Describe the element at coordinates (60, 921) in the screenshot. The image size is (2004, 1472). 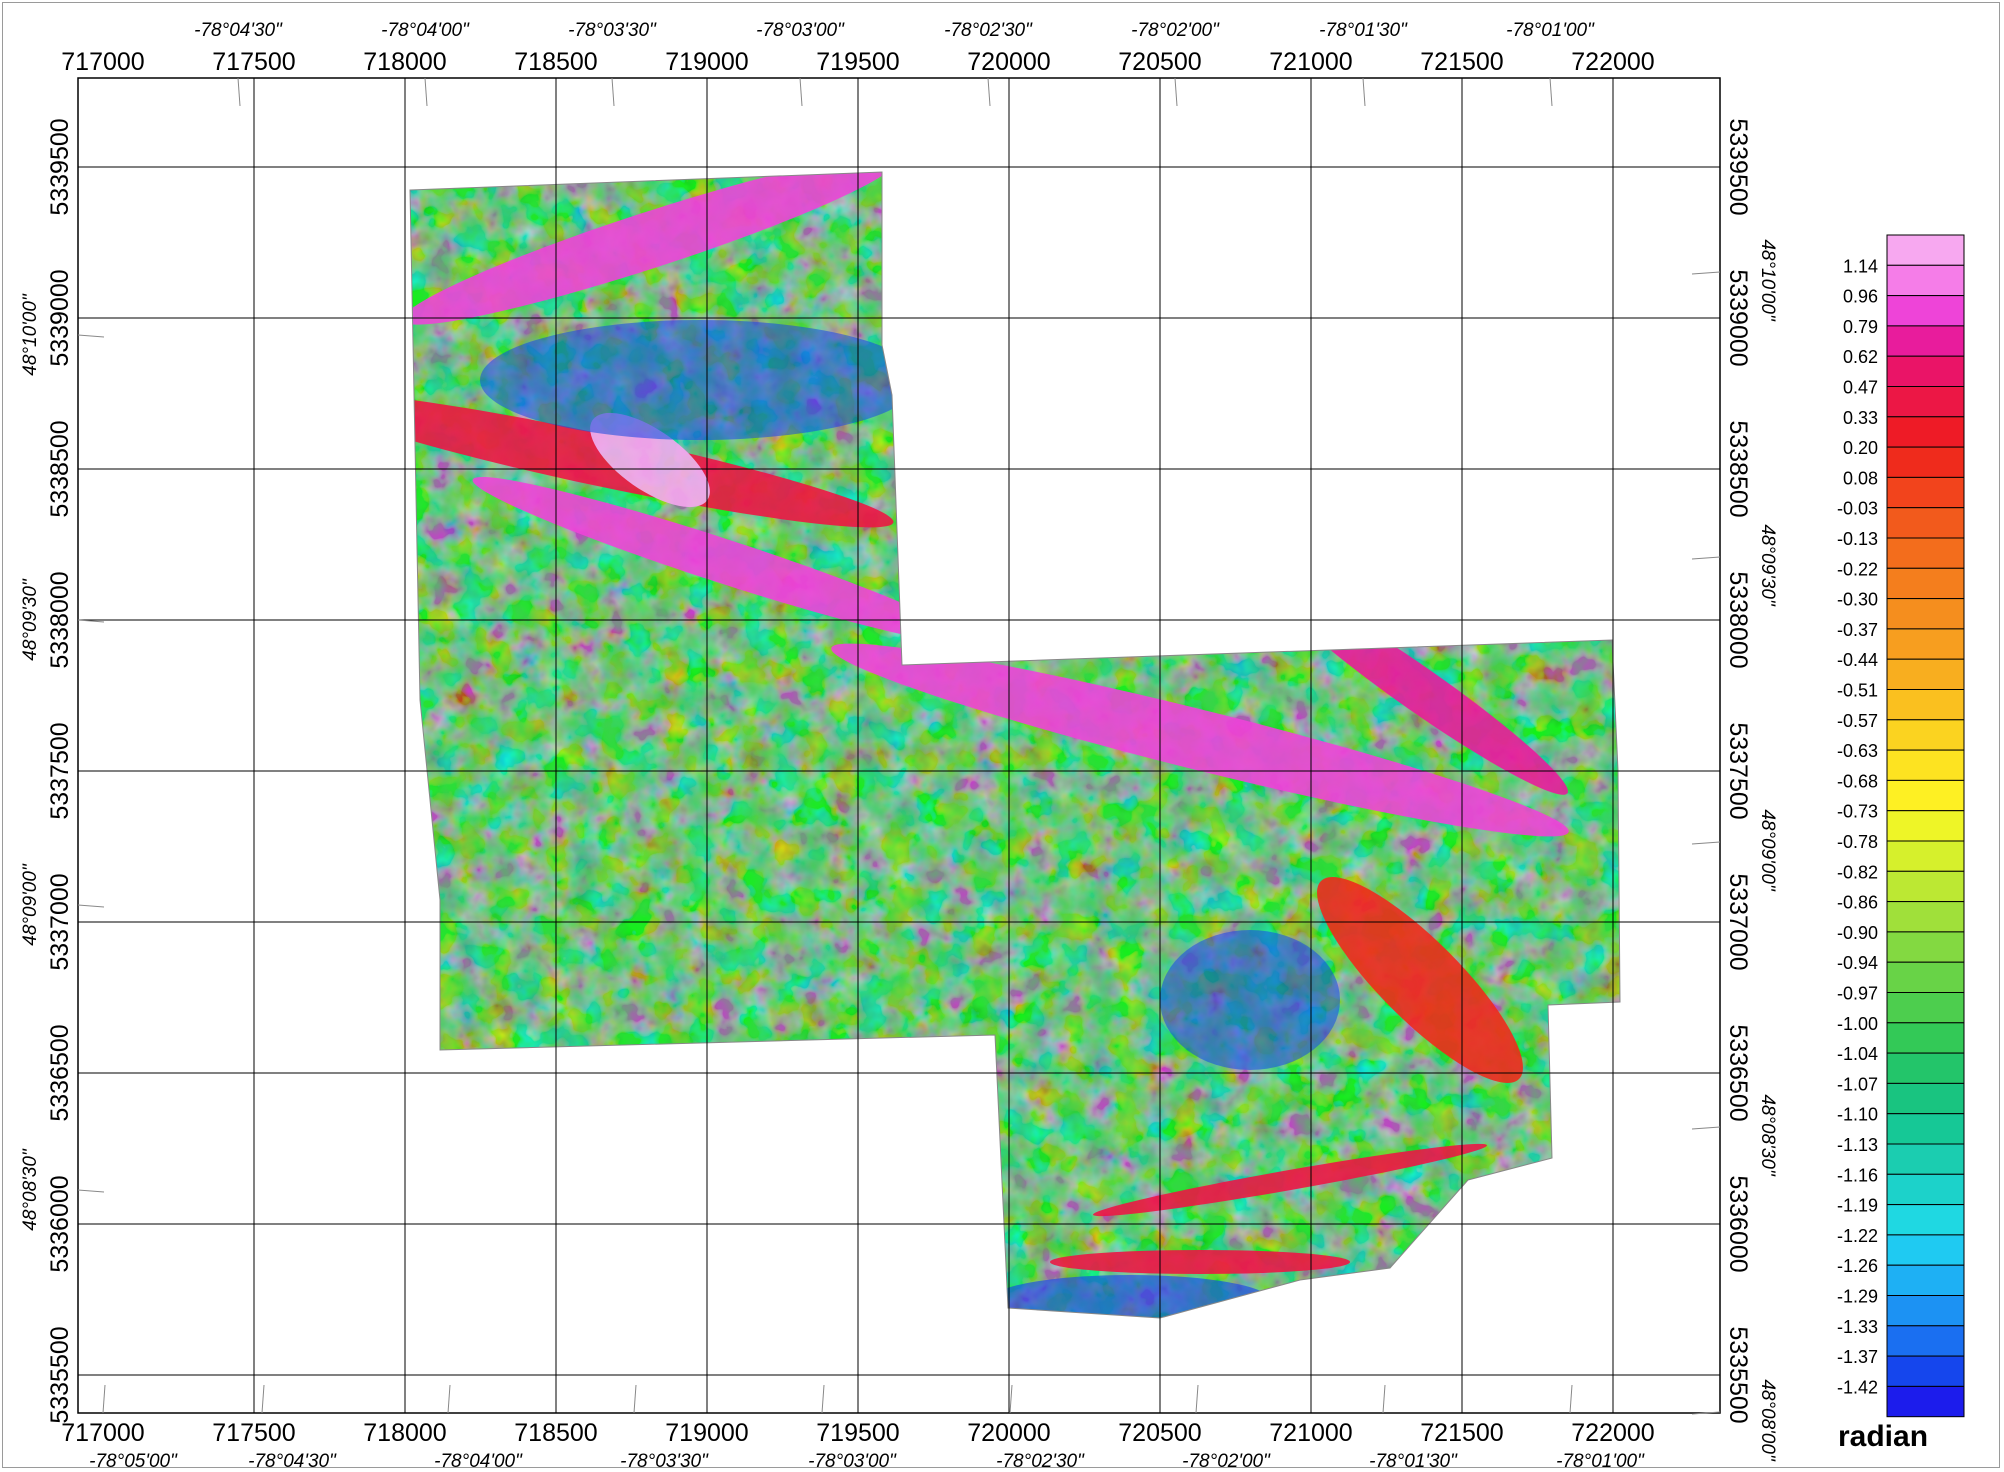
I see `northing-label-left: 5337000` at that location.